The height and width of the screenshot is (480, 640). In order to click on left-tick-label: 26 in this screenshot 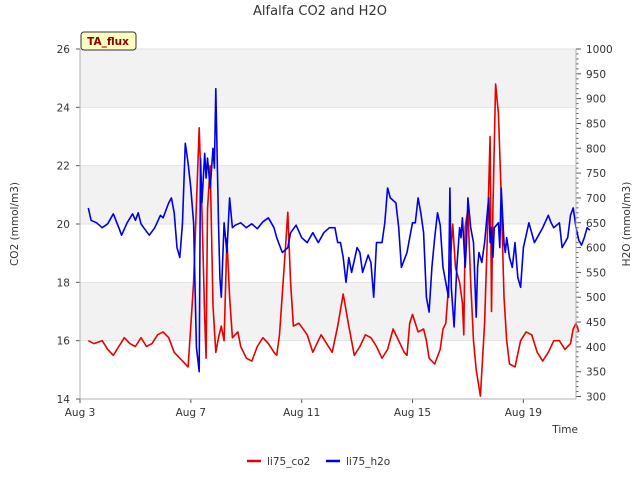, I will do `click(64, 50)`.